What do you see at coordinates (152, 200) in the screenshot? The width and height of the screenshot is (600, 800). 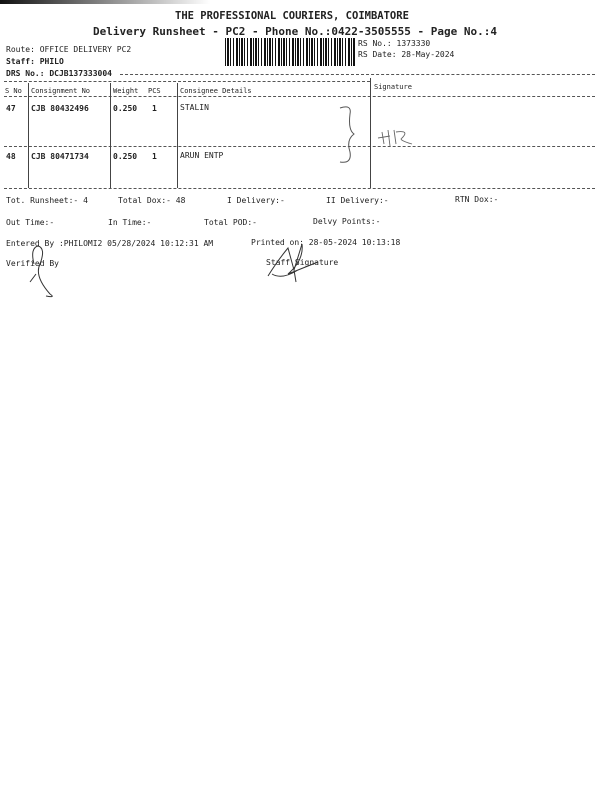 I see `total-dox: Total Dox:- 48` at bounding box center [152, 200].